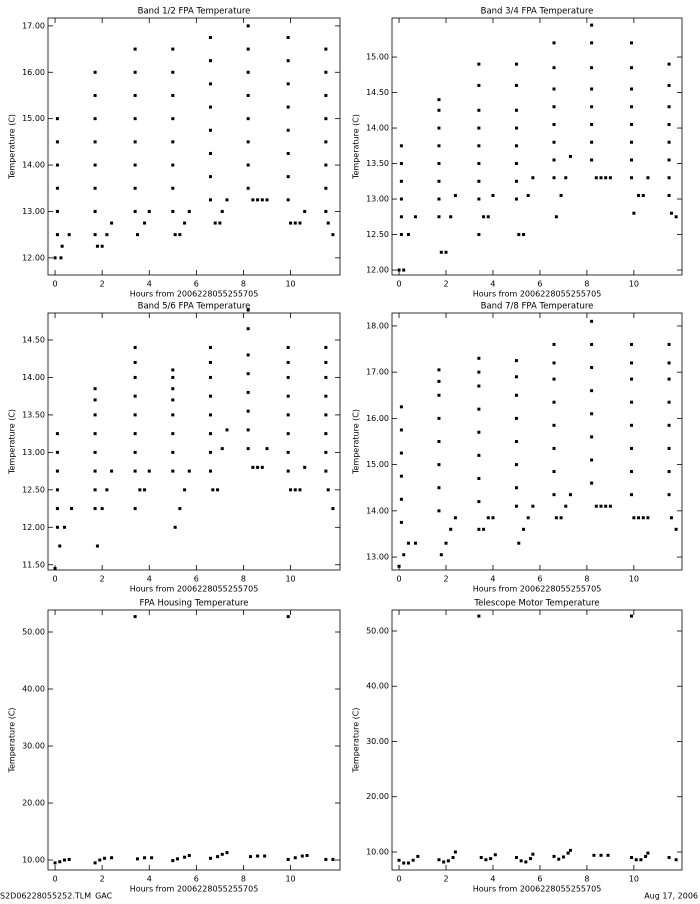 Image resolution: width=700 pixels, height=904 pixels. I want to click on x-tick-label: 6, so click(196, 879).